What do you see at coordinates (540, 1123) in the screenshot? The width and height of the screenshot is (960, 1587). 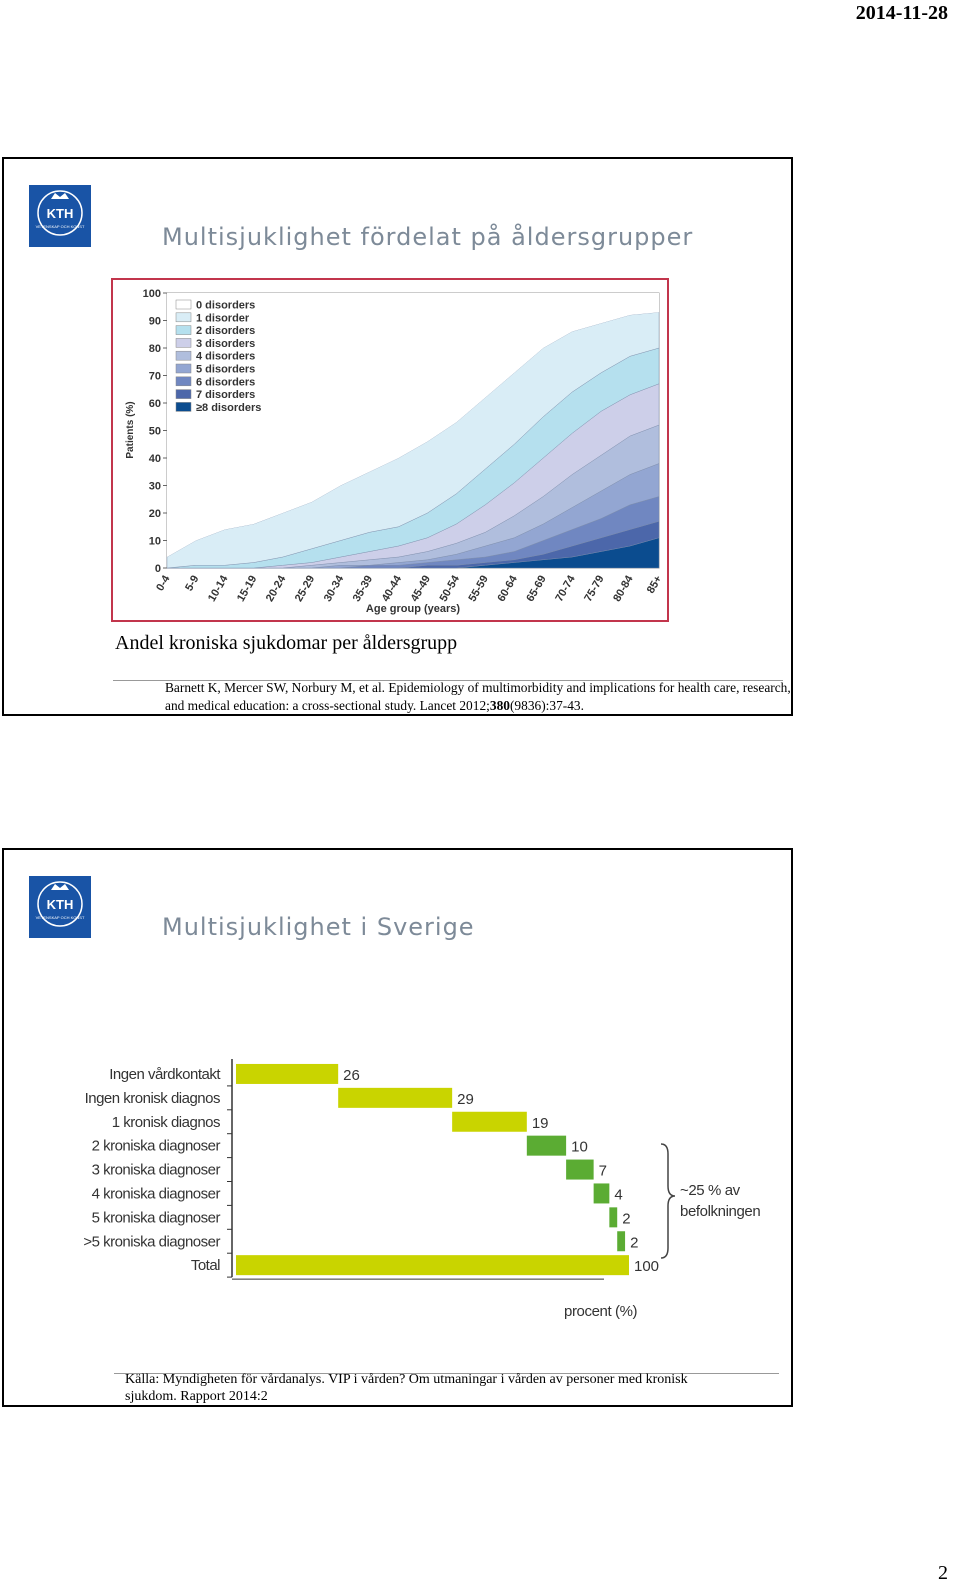 I see `value-label: 19` at bounding box center [540, 1123].